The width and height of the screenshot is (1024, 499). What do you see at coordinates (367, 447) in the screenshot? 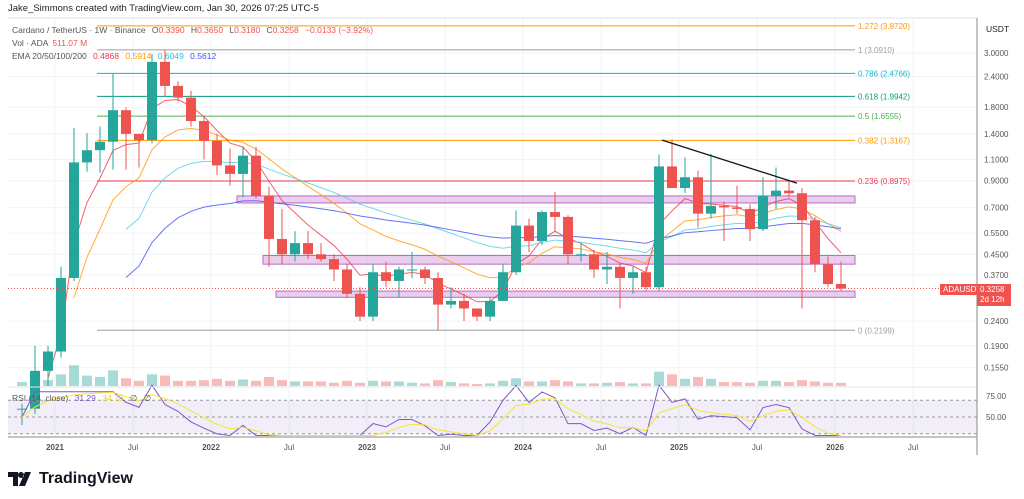
I see `time-tick-label: 2023` at bounding box center [367, 447].